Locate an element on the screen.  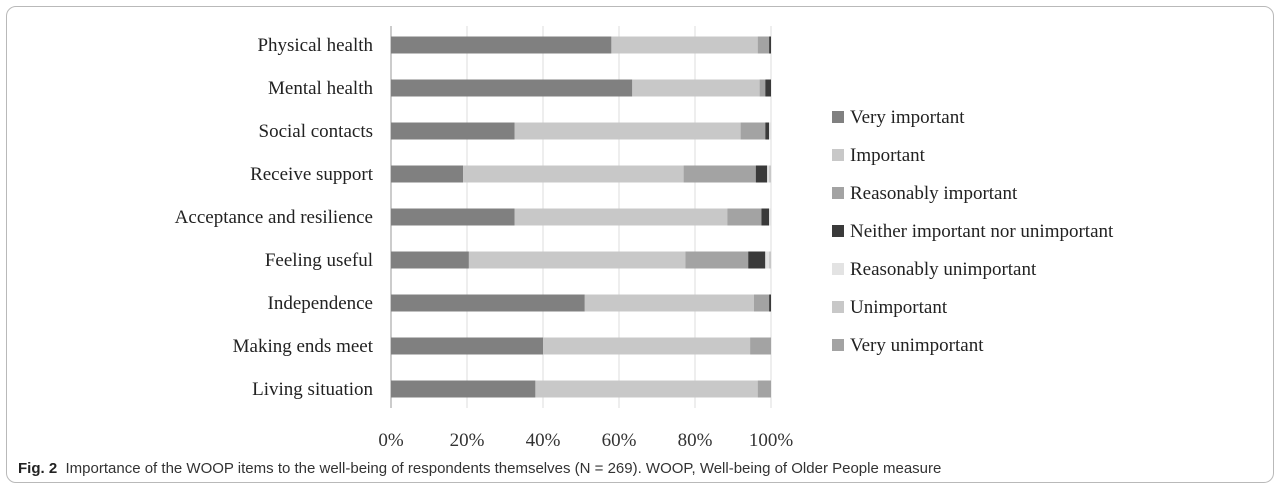
legend-label: Very important is located at coordinates (907, 117).